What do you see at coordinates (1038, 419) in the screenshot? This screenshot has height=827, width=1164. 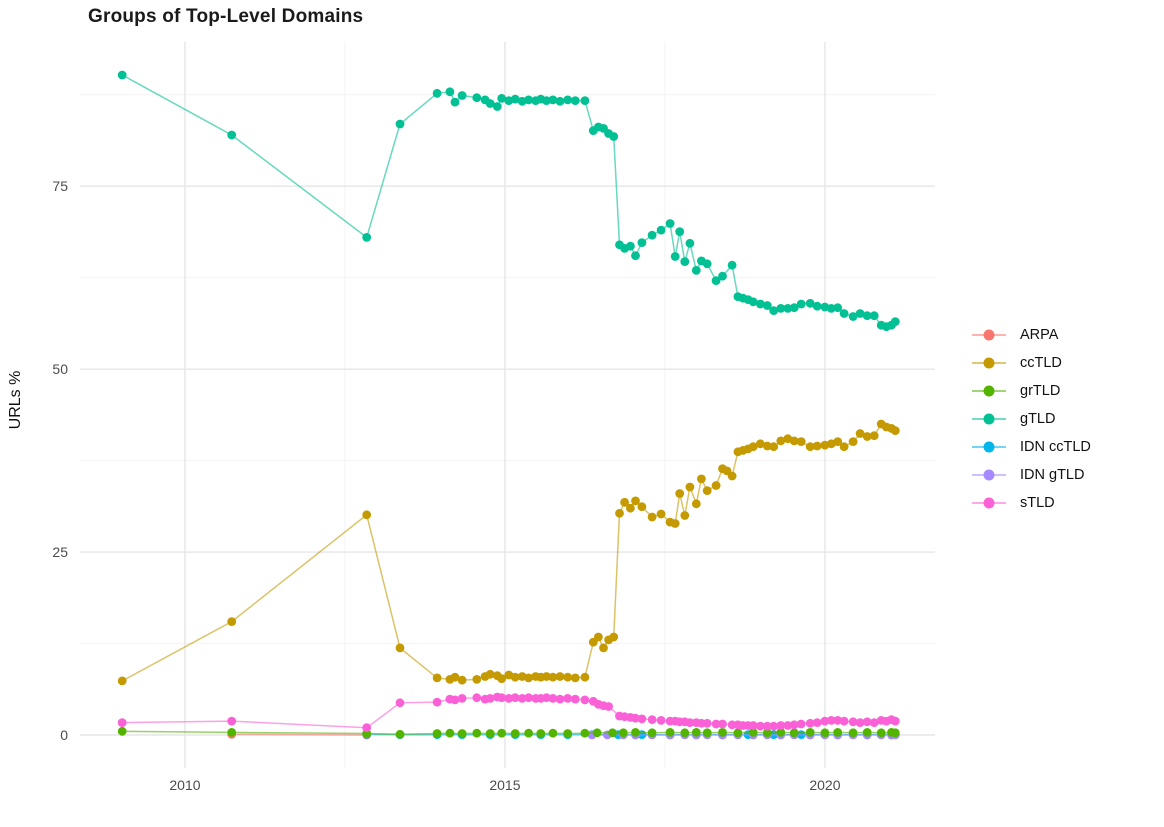 I see `legend-label: gTLD` at bounding box center [1038, 419].